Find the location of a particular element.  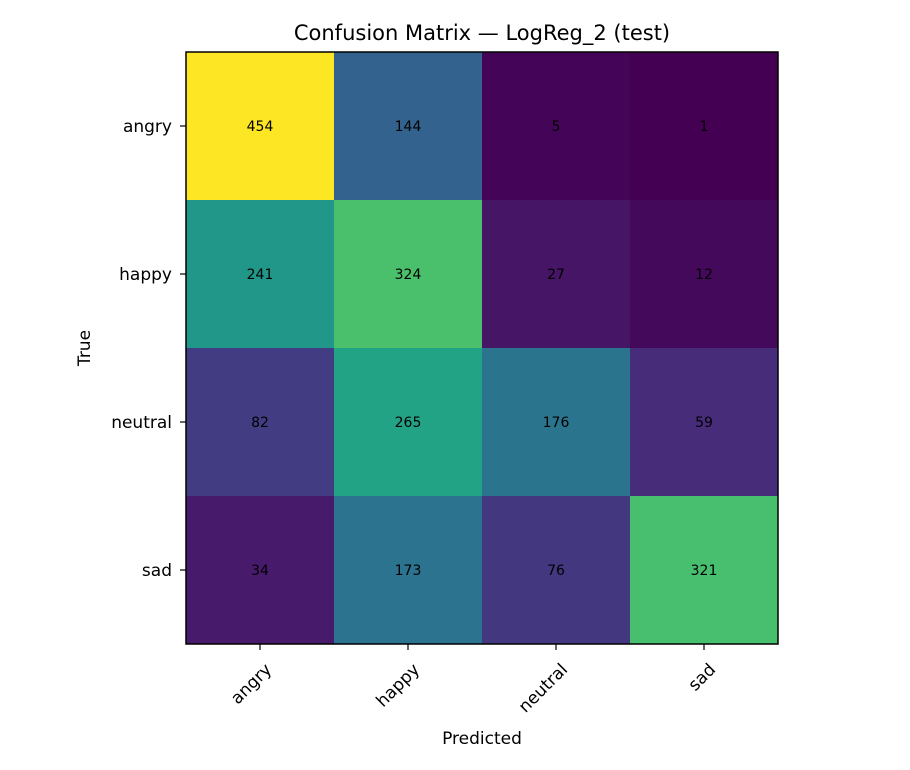

cell-value-label: 12 is located at coordinates (704, 275).